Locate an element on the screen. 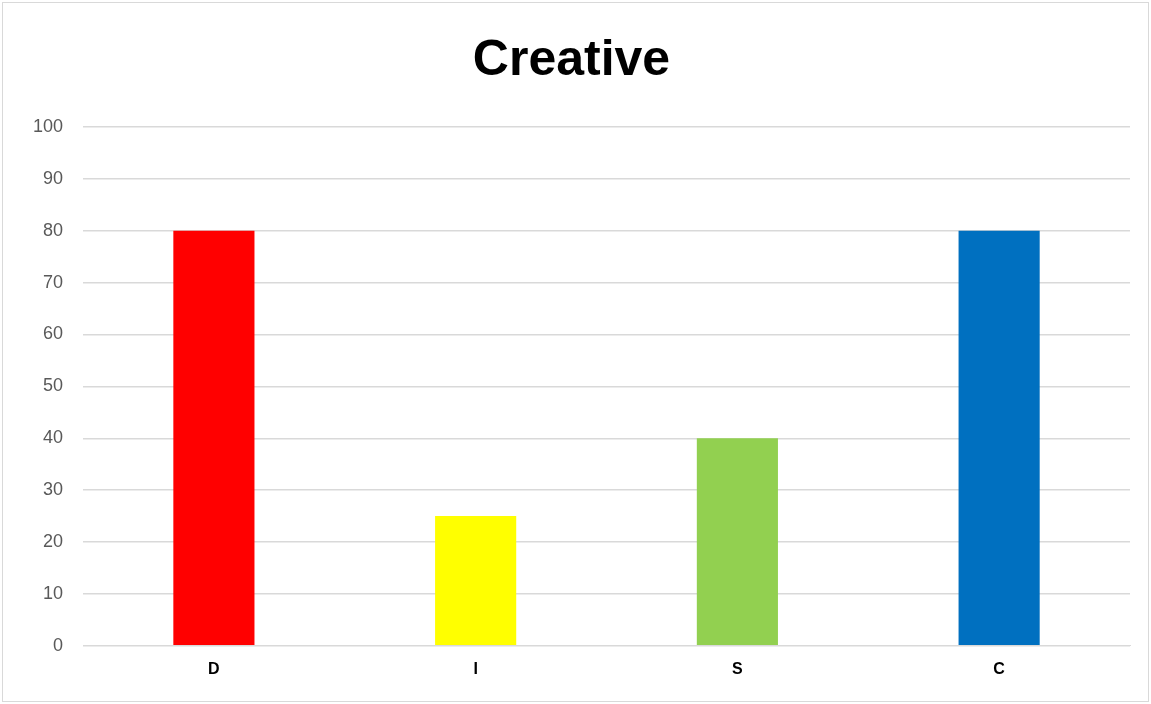 The height and width of the screenshot is (704, 1151). x-tick-label: I is located at coordinates (475, 668).